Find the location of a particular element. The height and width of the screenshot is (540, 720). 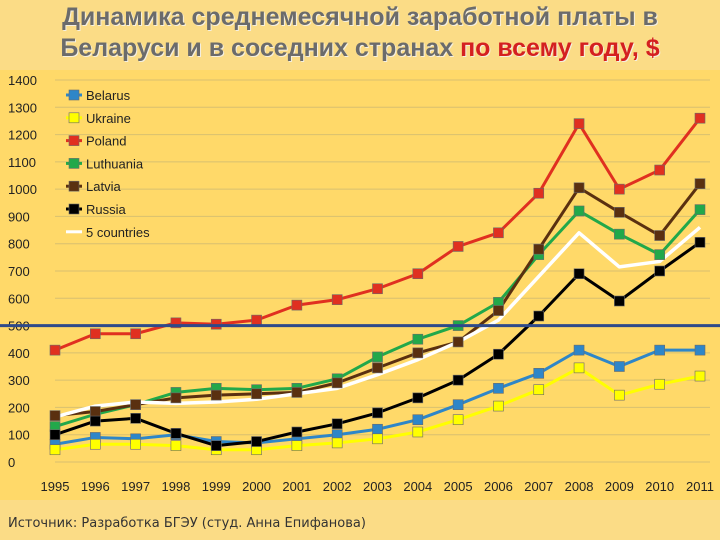

x-tick-label: 2010 is located at coordinates (659, 486).